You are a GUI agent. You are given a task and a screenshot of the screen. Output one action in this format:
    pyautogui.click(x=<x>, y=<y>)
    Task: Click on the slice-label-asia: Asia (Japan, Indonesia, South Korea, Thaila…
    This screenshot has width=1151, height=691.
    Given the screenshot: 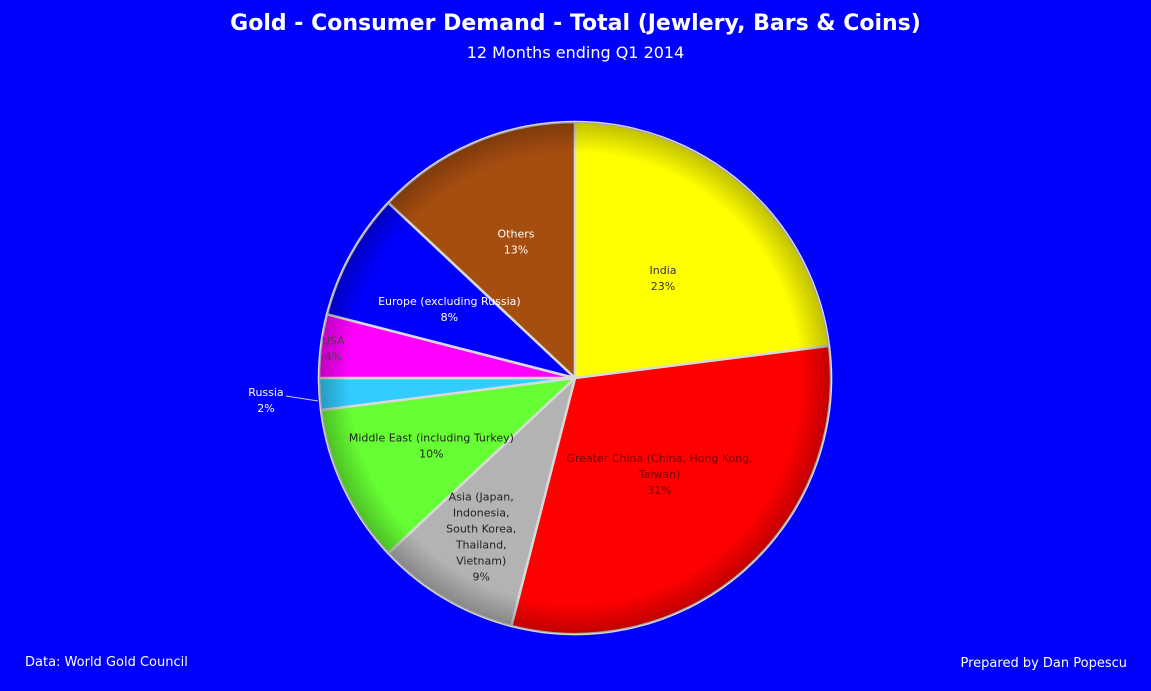 What is the action you would take?
    pyautogui.click(x=481, y=537)
    